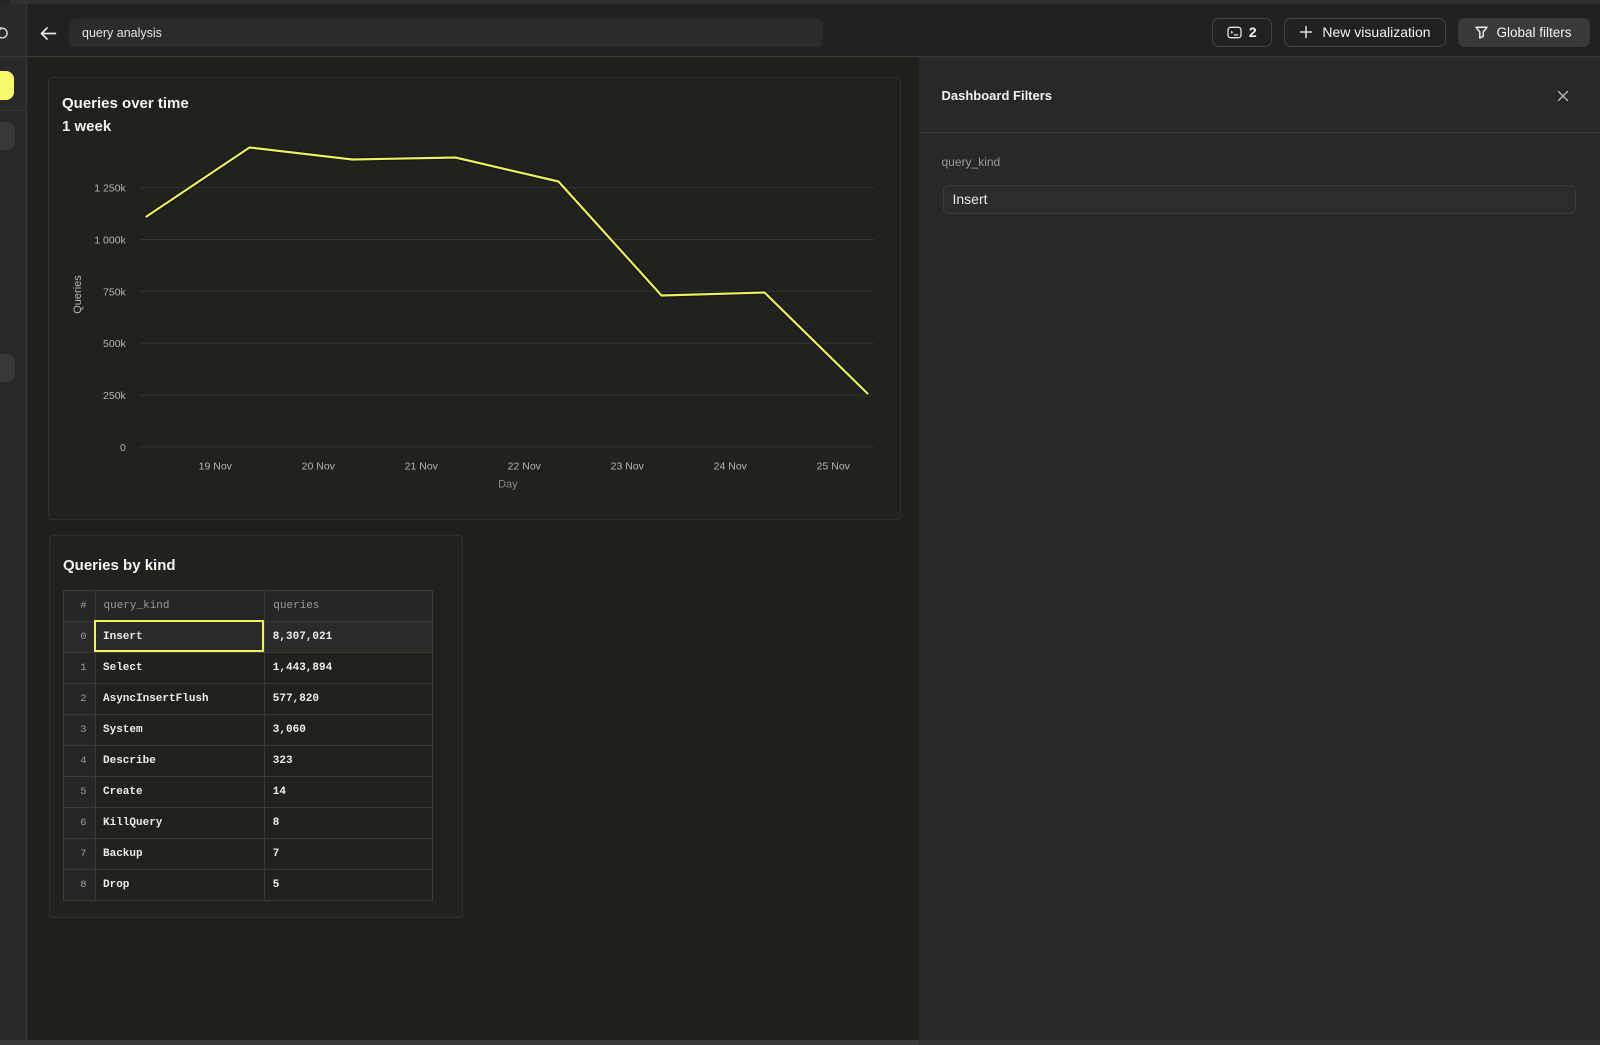 The height and width of the screenshot is (1045, 1600). Describe the element at coordinates (421, 467) in the screenshot. I see `svg-text: 21 Nov` at that location.